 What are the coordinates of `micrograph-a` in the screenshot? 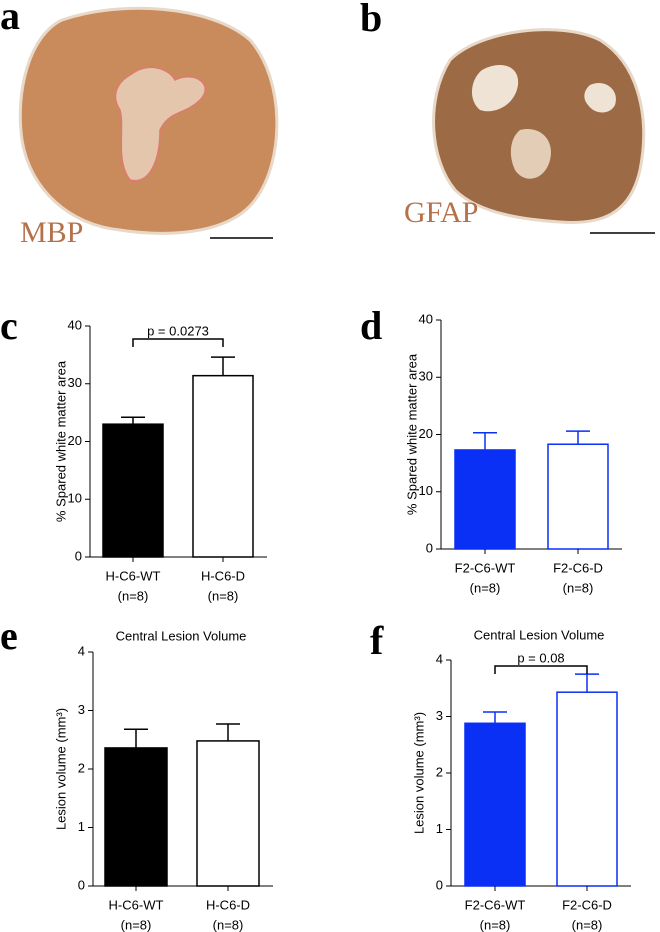 It's located at (148, 122).